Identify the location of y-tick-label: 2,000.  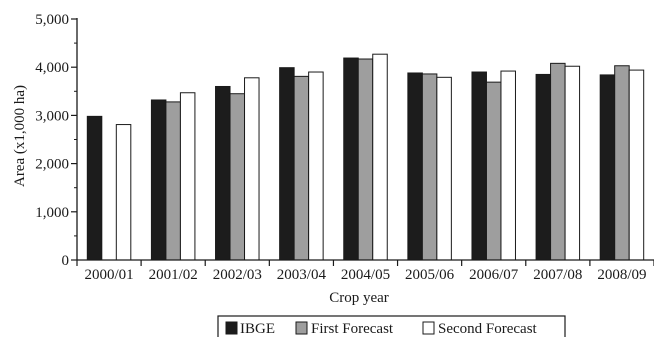
(52, 165).